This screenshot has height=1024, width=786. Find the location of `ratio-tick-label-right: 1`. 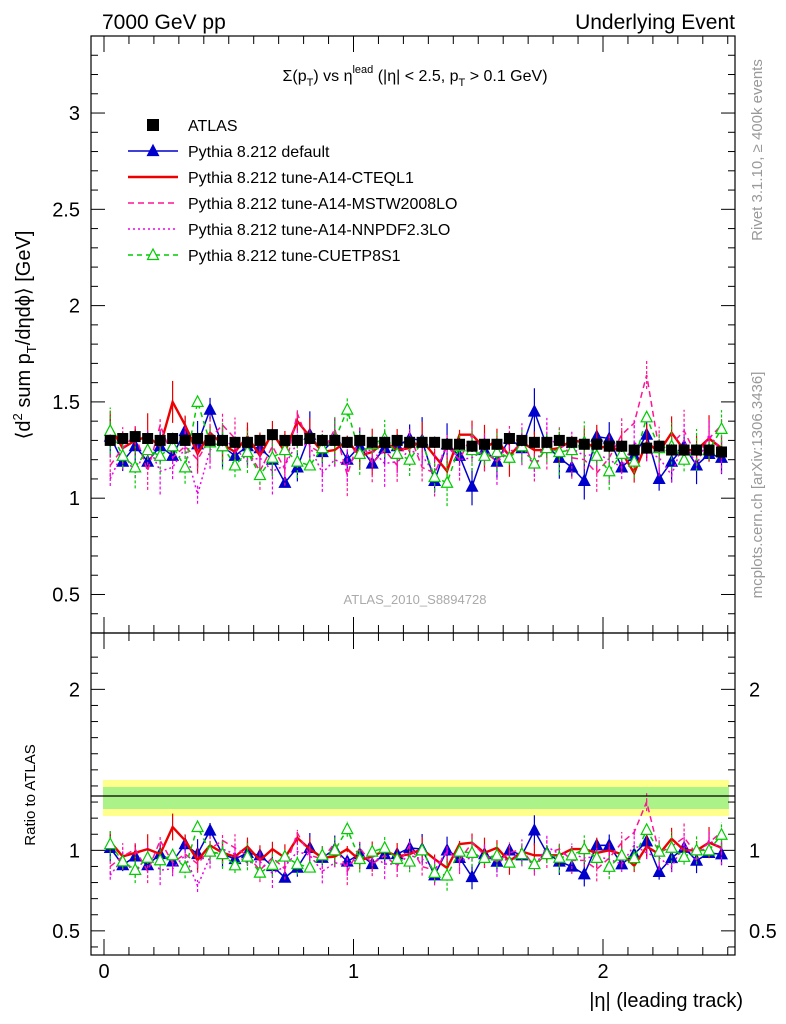

ratio-tick-label-right: 1 is located at coordinates (754, 851).